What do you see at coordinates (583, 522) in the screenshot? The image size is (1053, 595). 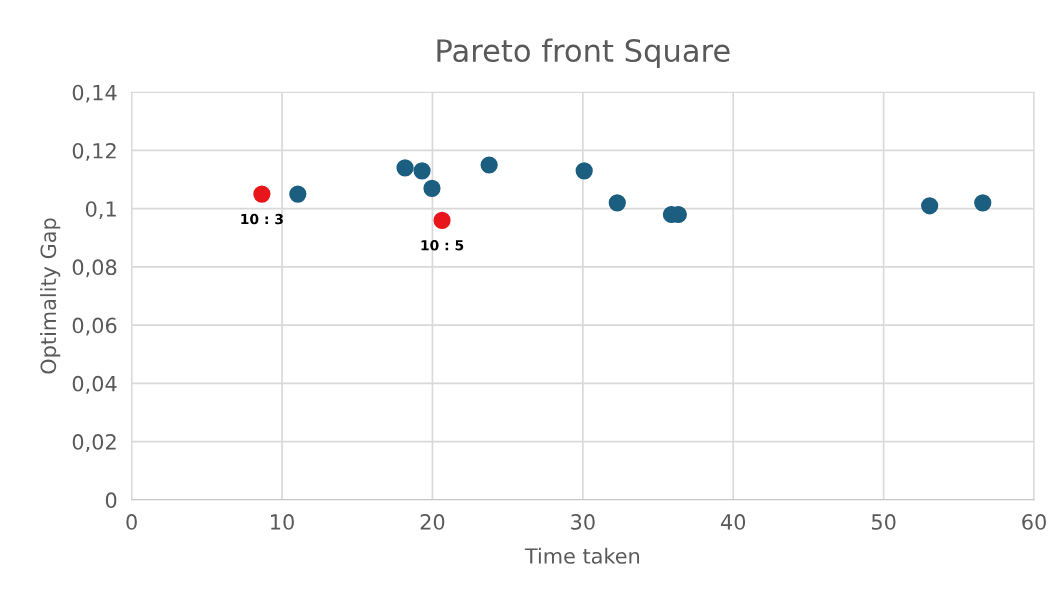 I see `x-tick-label: 30` at bounding box center [583, 522].